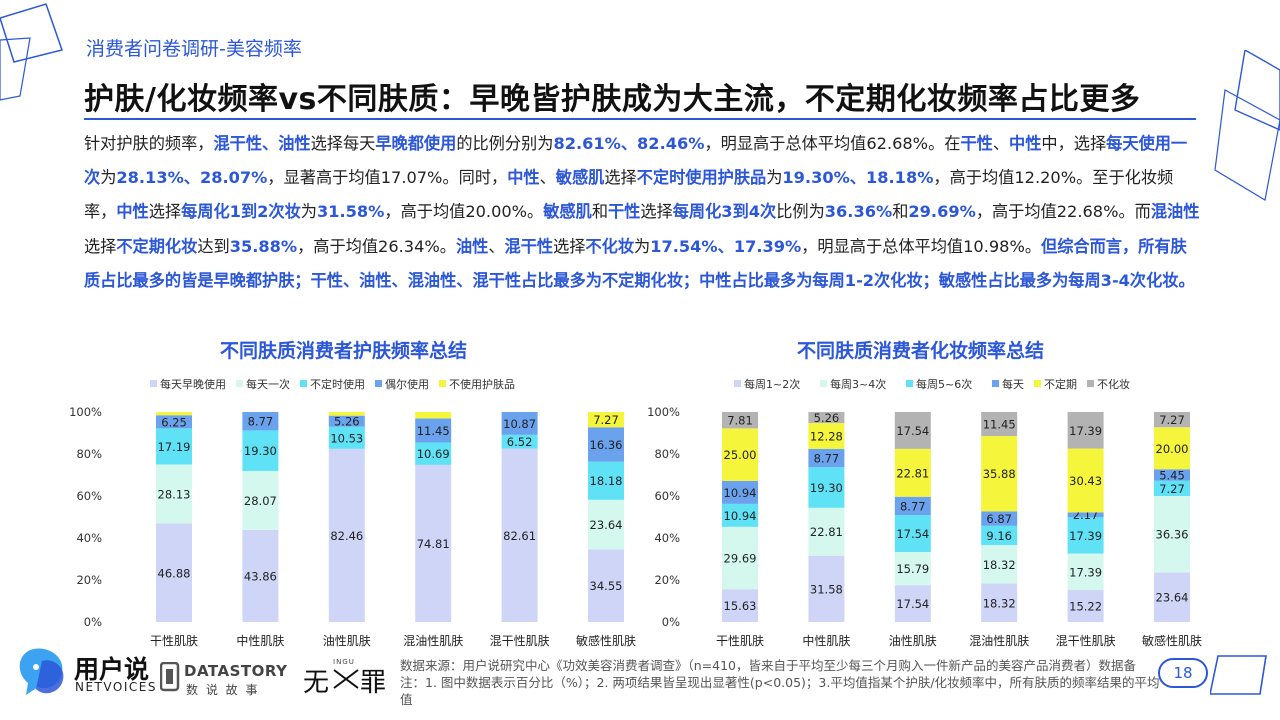 This screenshot has height=720, width=1280. I want to click on summary-text: 选择每天, so click(343, 143).